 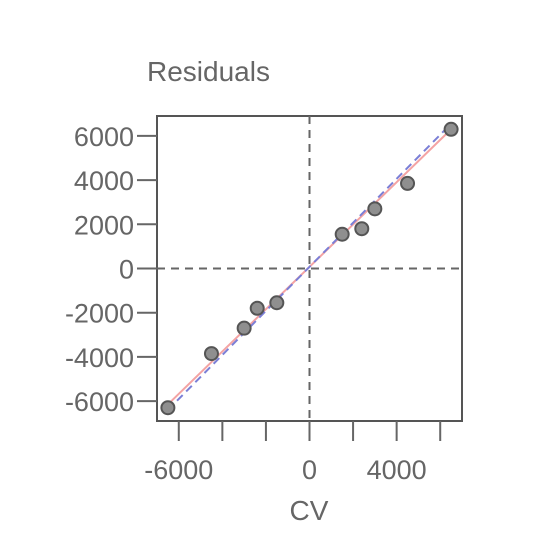 What do you see at coordinates (99, 358) in the screenshot?
I see `y-tick-label: -4000` at bounding box center [99, 358].